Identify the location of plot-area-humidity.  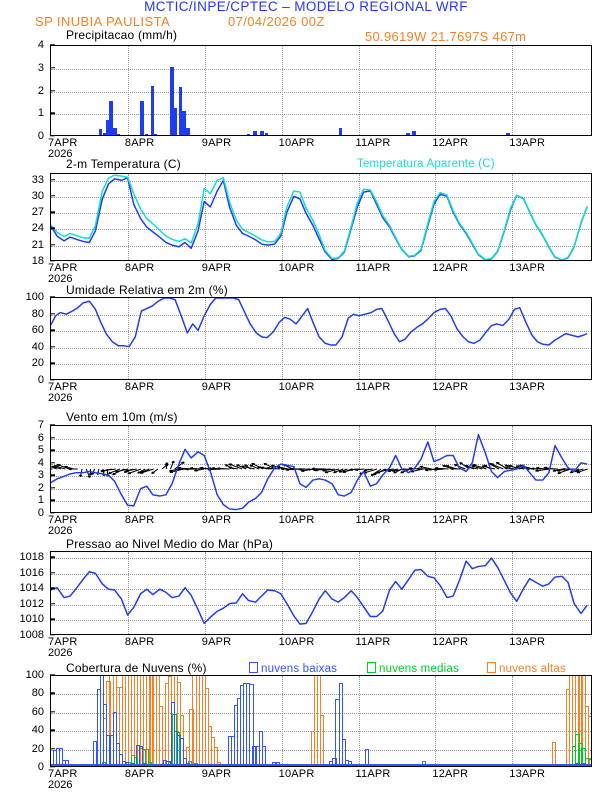
(321, 338).